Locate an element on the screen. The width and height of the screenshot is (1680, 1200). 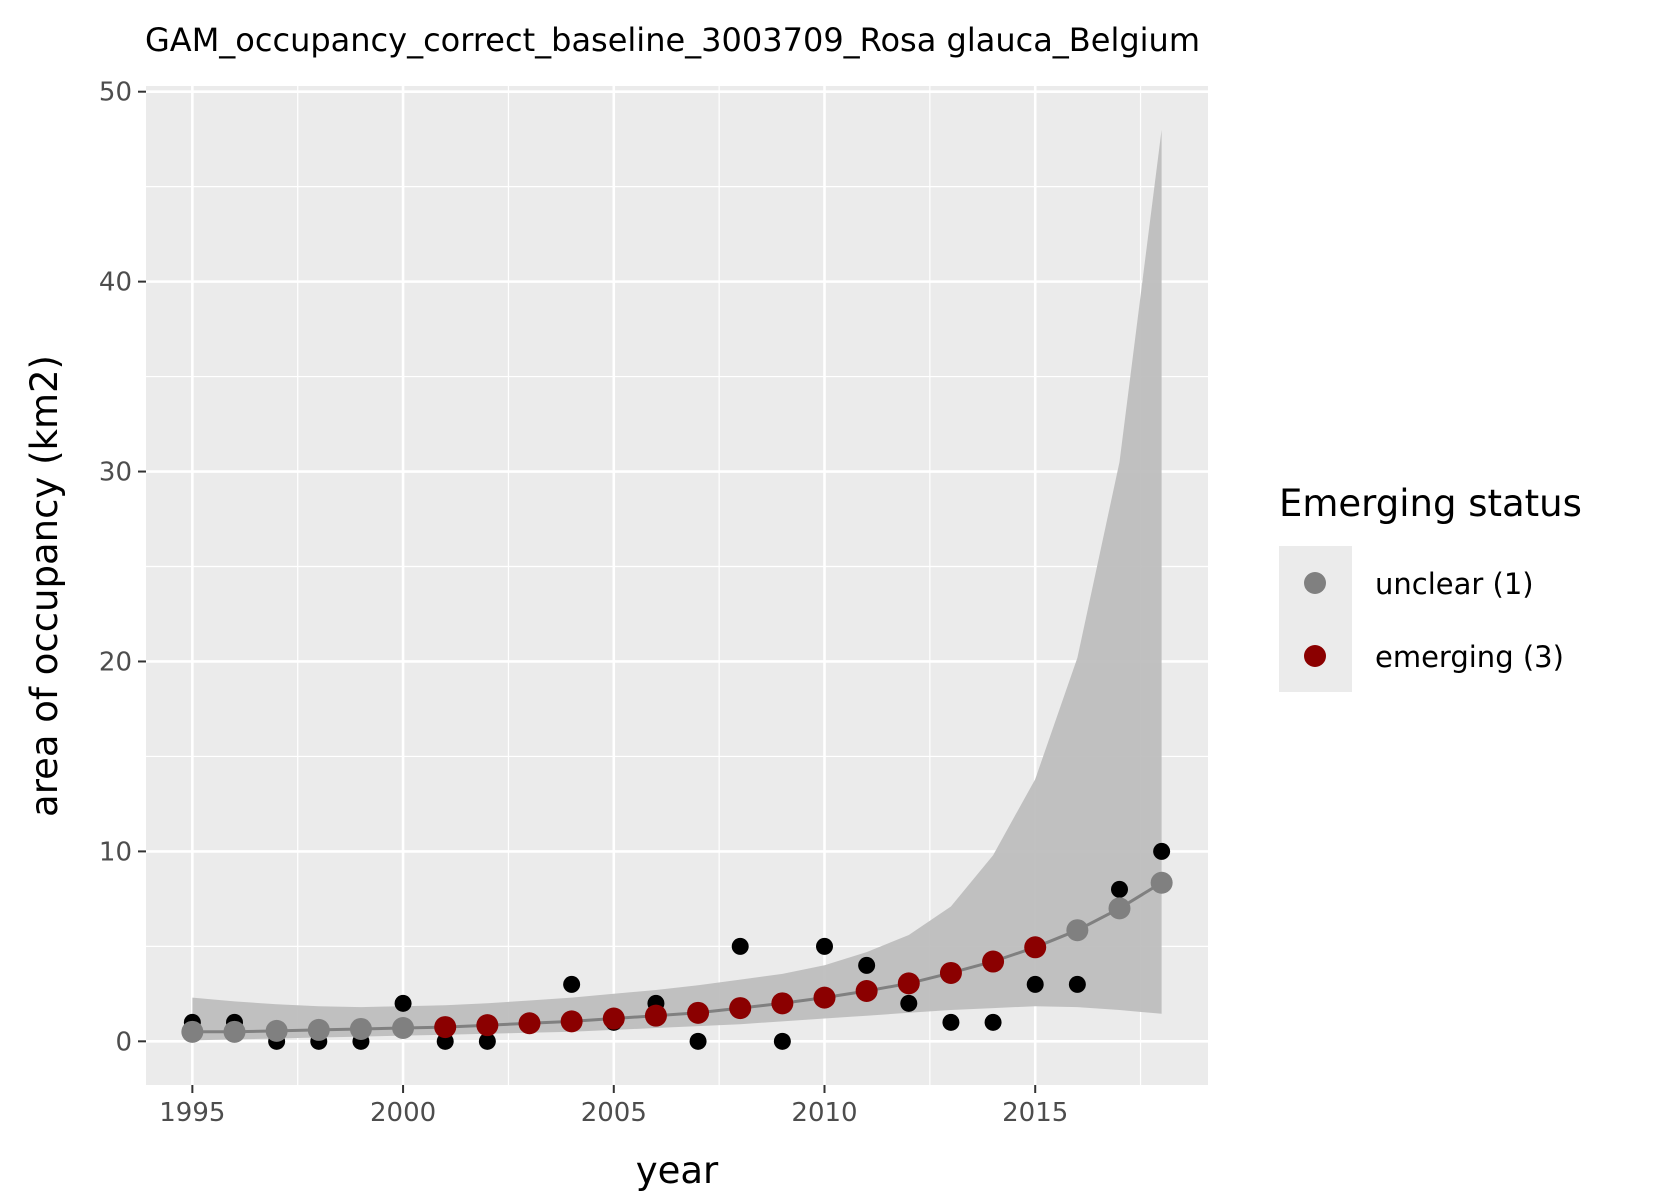
legend-title: Emerging status is located at coordinates (1430, 503).